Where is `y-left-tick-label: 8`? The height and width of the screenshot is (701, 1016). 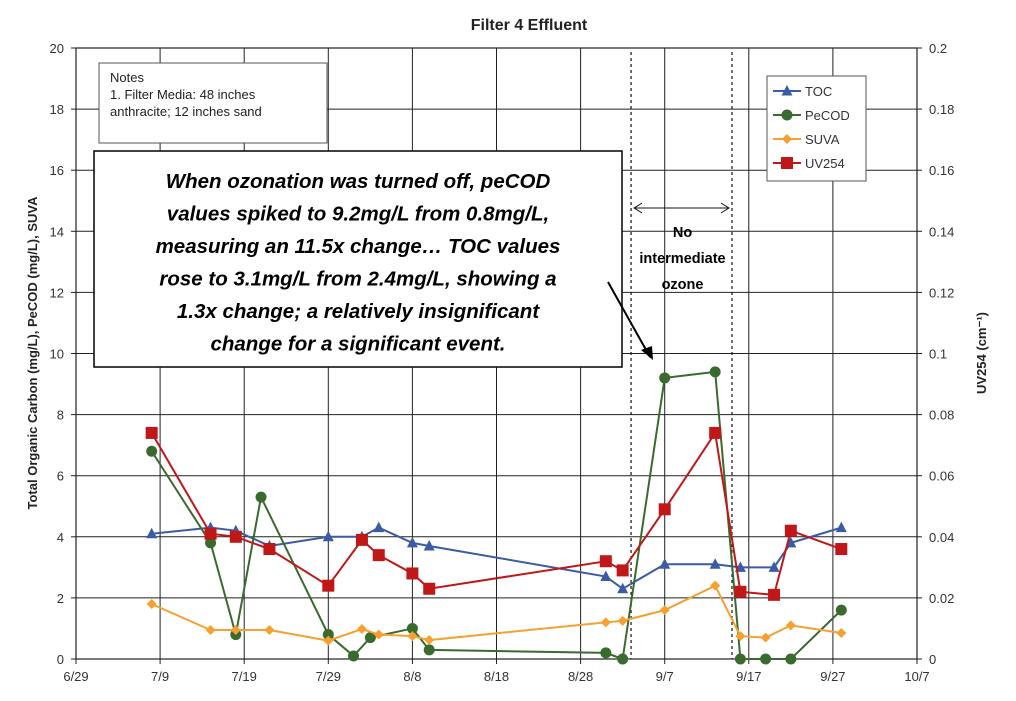
y-left-tick-label: 8 is located at coordinates (60, 415).